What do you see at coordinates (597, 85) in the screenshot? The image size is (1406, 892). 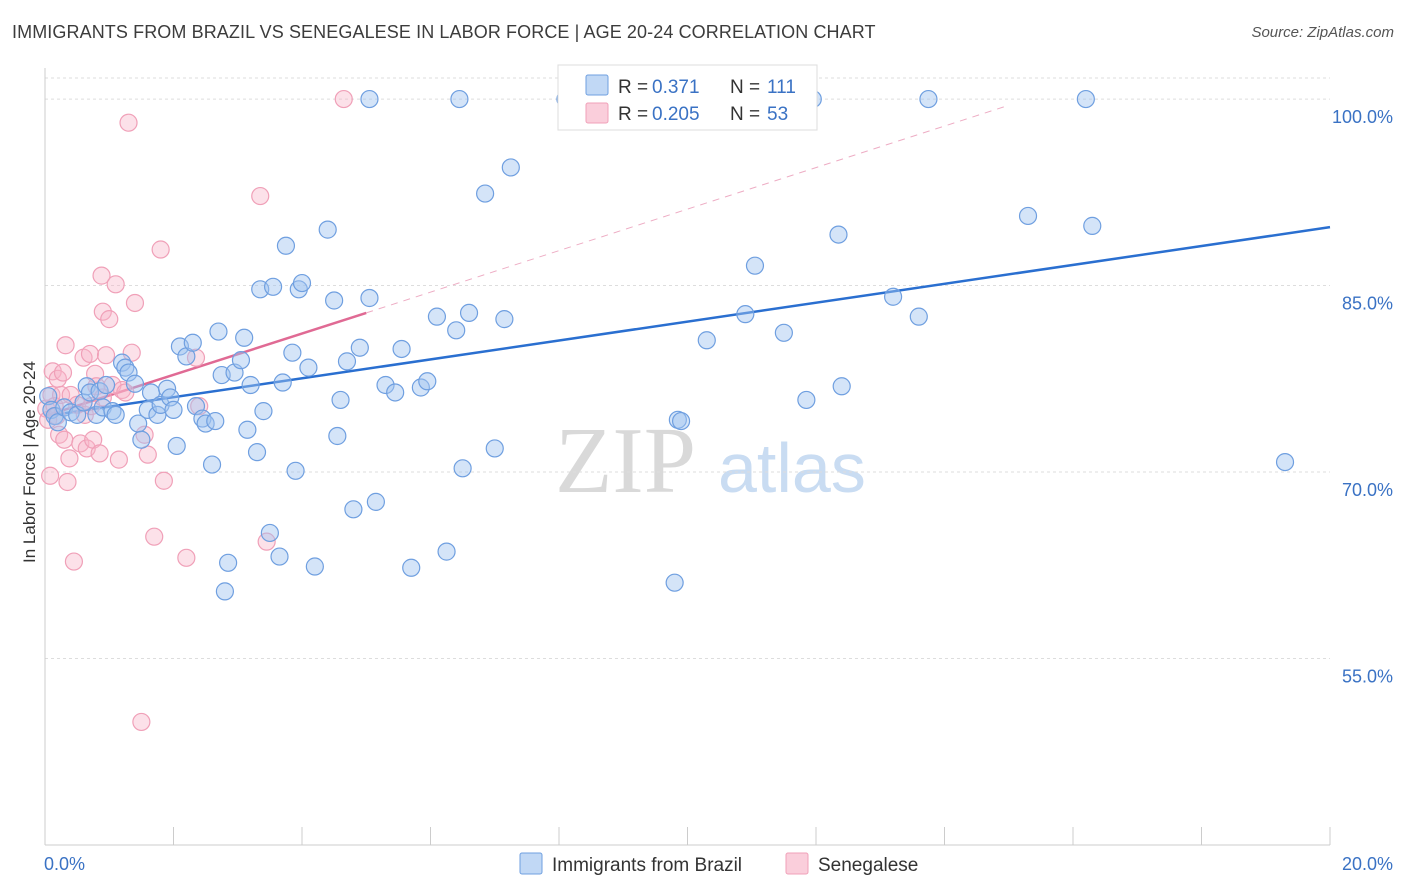 I see `legend-swatch-brazil` at bounding box center [597, 85].